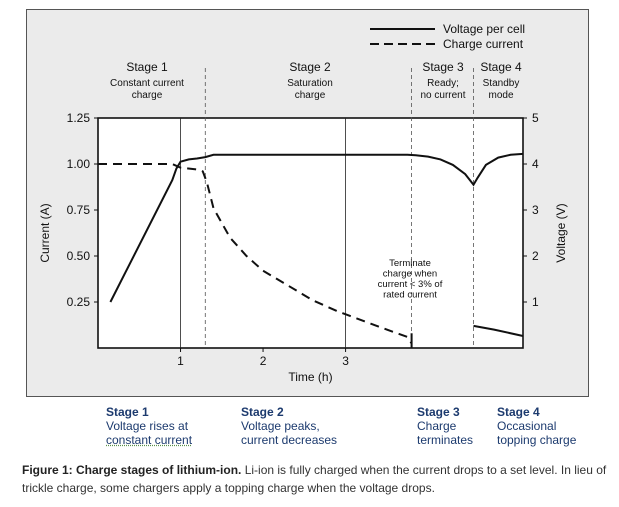  I want to click on y-left-tick-label: 1.25, so click(79, 118).